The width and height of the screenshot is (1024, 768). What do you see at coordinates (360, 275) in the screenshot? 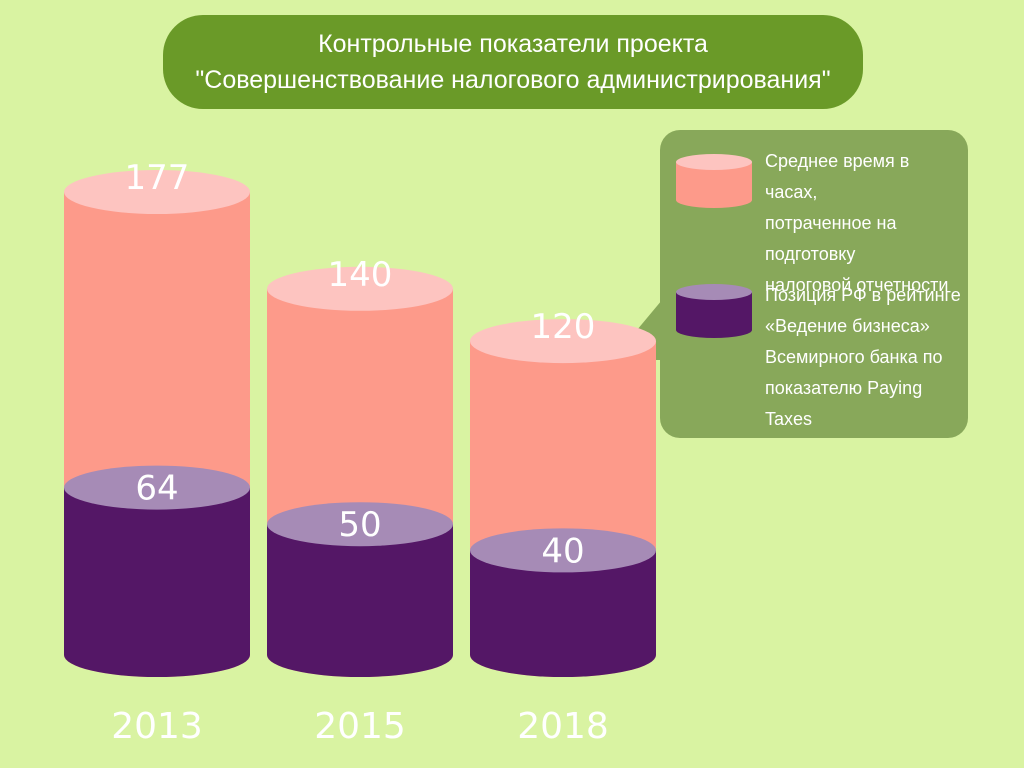
I see `hours-data-label: 140` at bounding box center [360, 275].